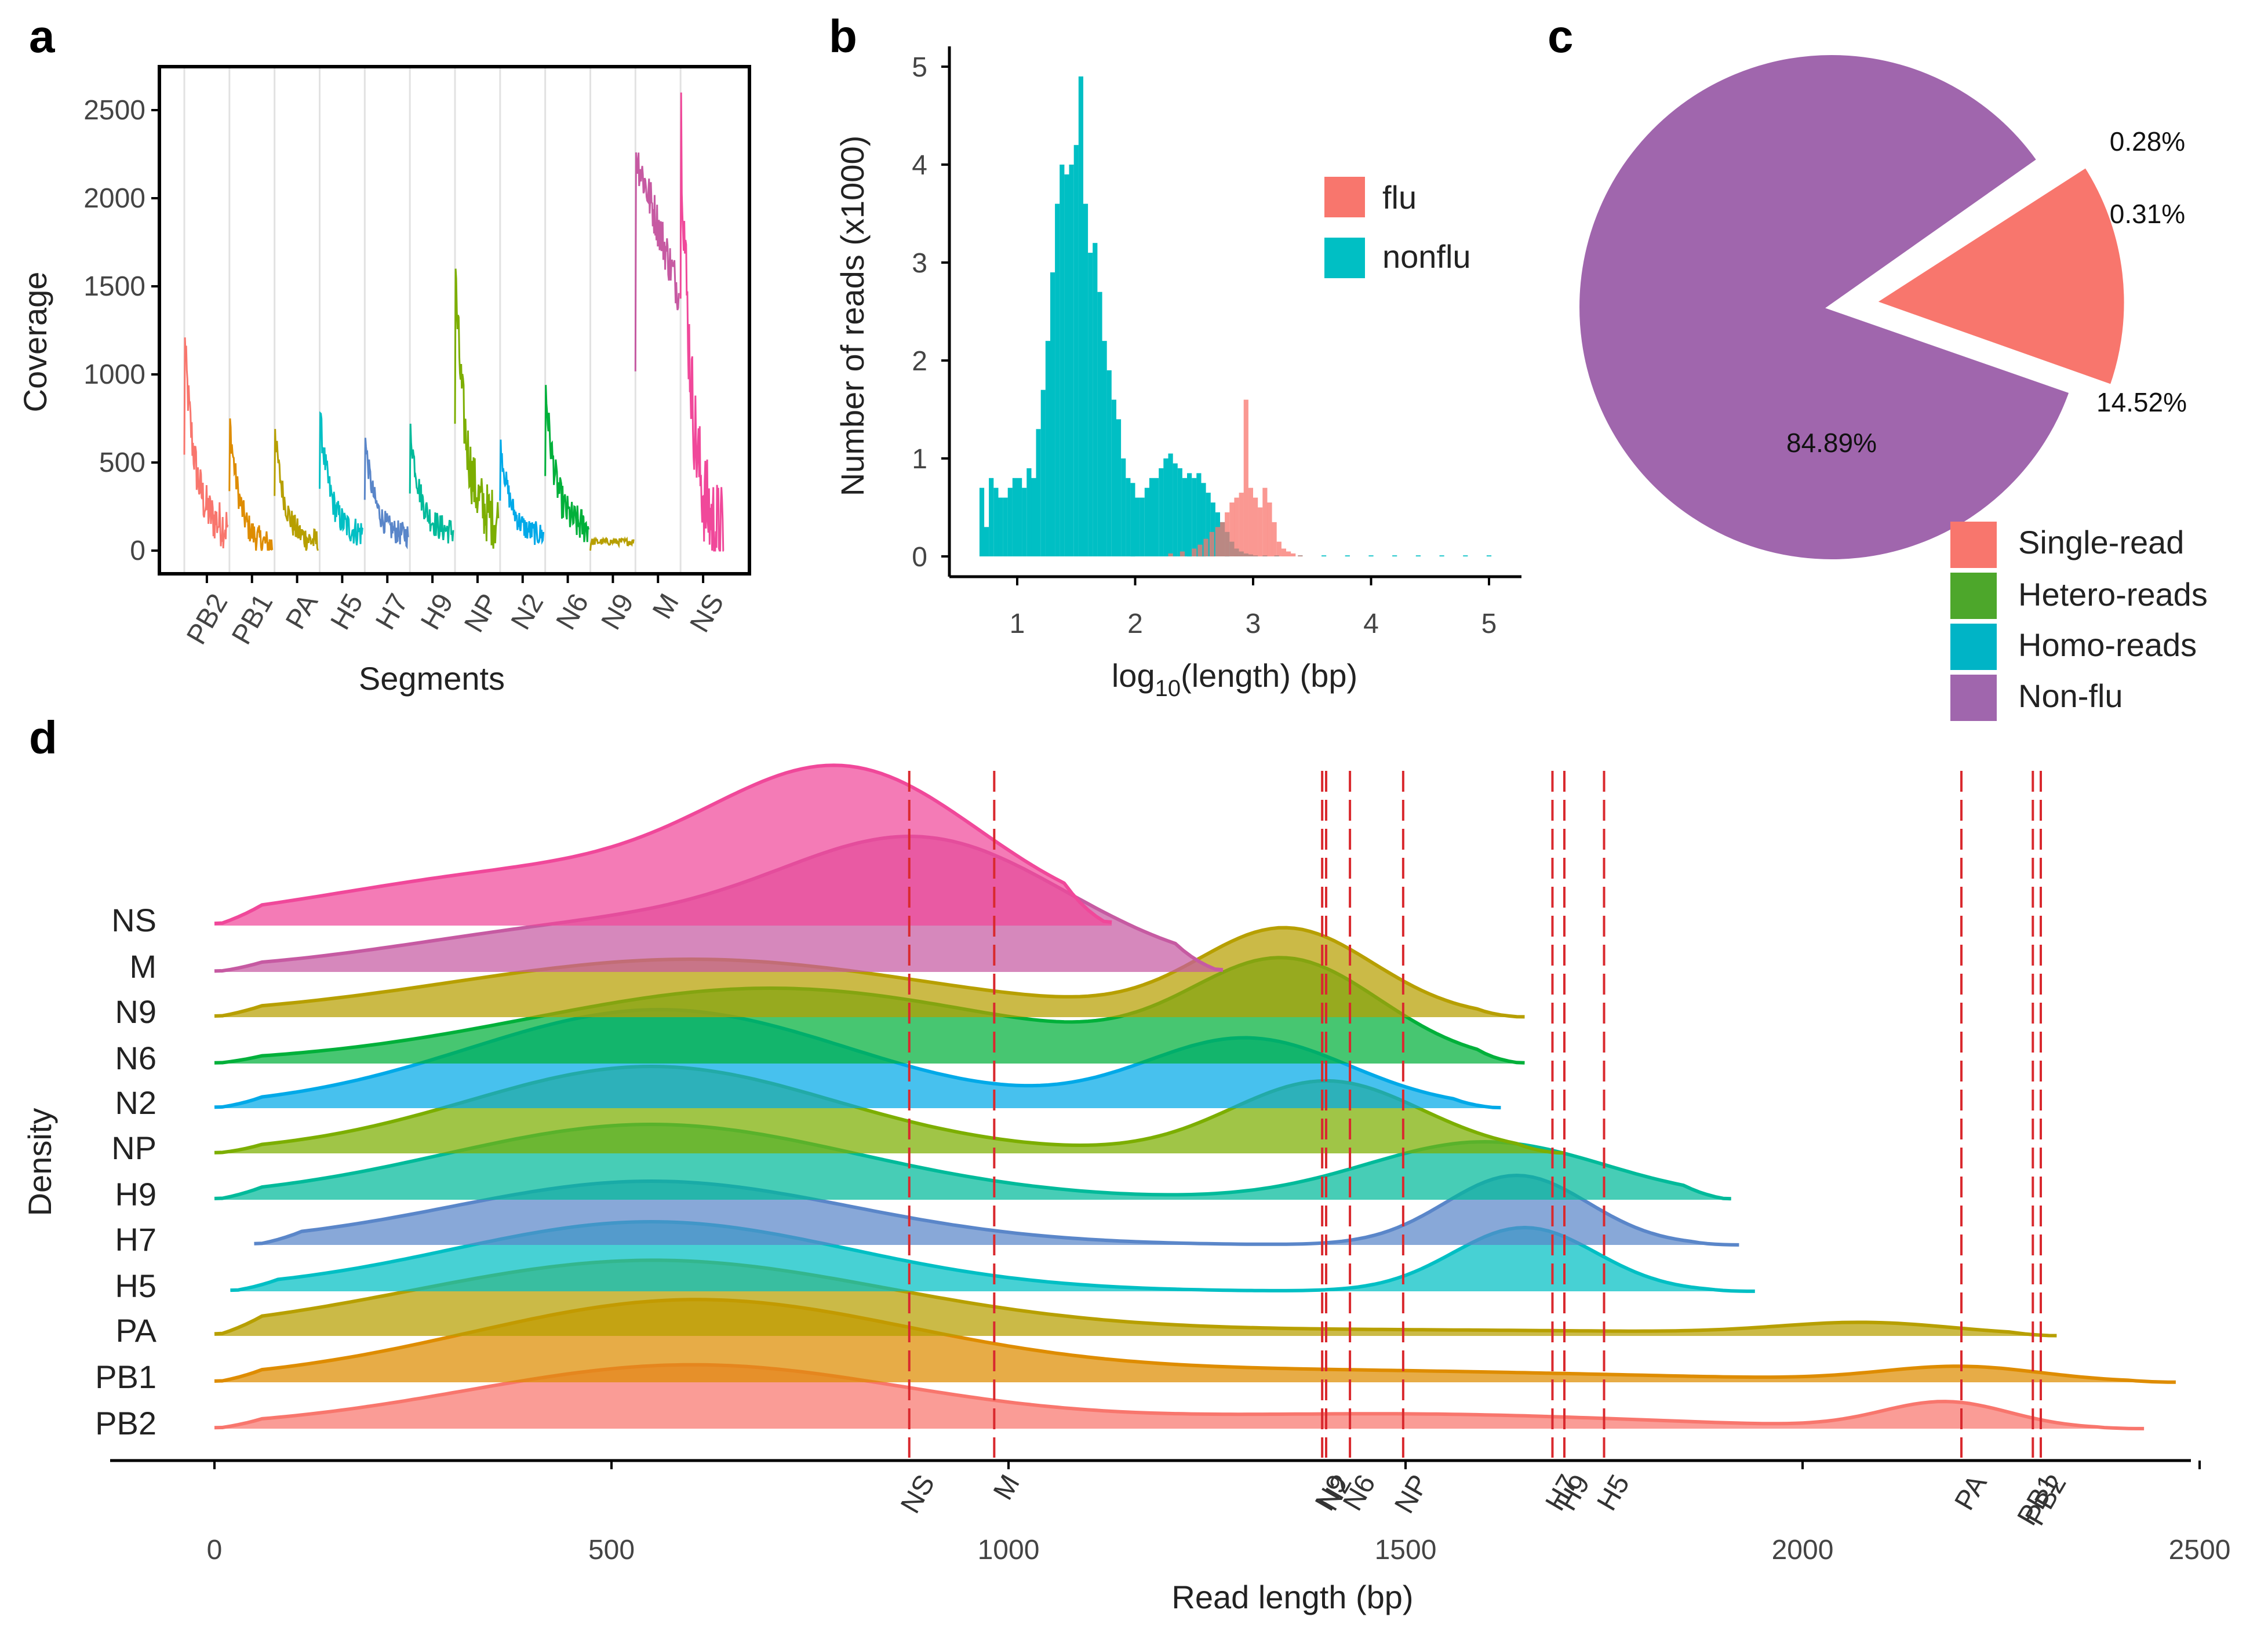 This screenshot has width=2268, height=1635. Describe the element at coordinates (125, 1423) in the screenshot. I see `ridge-row-label-pb2: PB2` at that location.